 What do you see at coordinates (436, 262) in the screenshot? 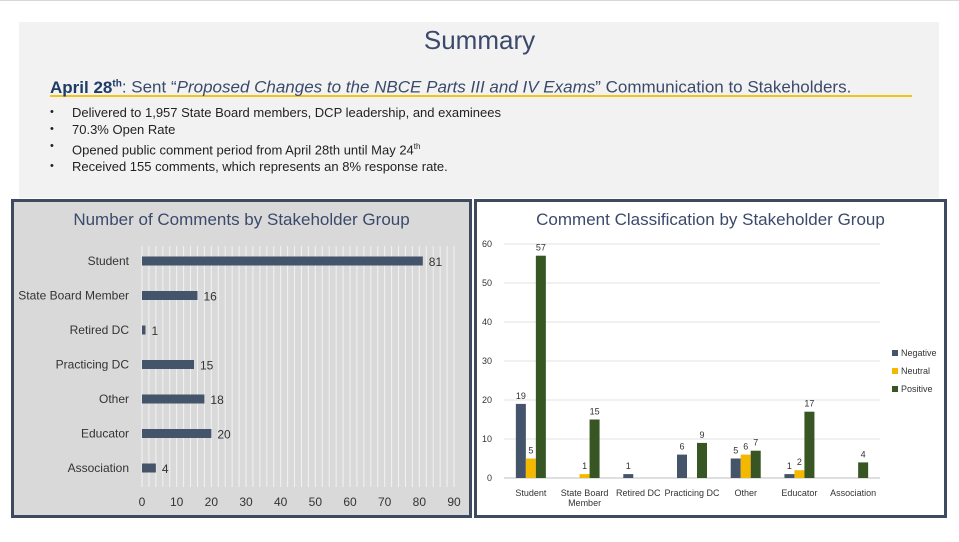
I see `data-label: 81` at bounding box center [436, 262].